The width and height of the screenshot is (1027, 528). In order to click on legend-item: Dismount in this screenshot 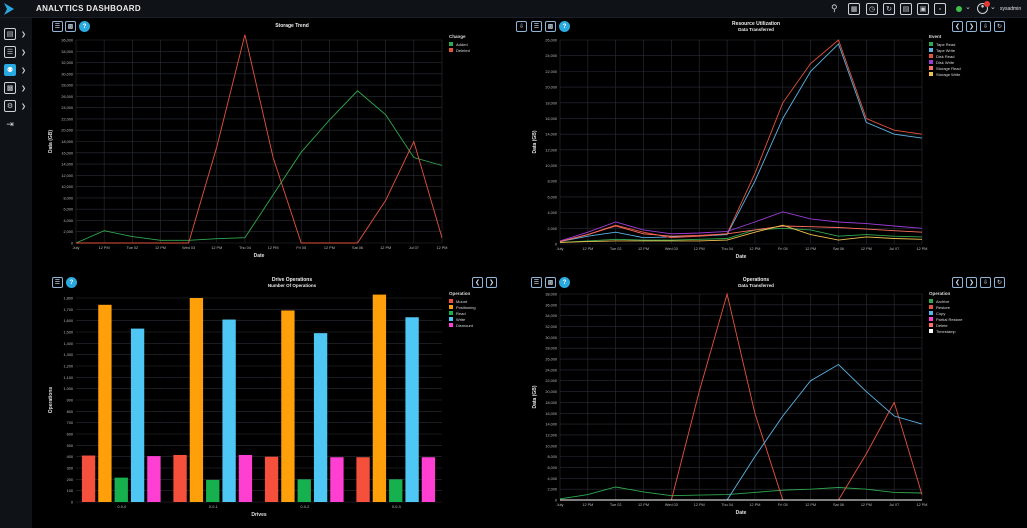, I will do `click(462, 325)`.